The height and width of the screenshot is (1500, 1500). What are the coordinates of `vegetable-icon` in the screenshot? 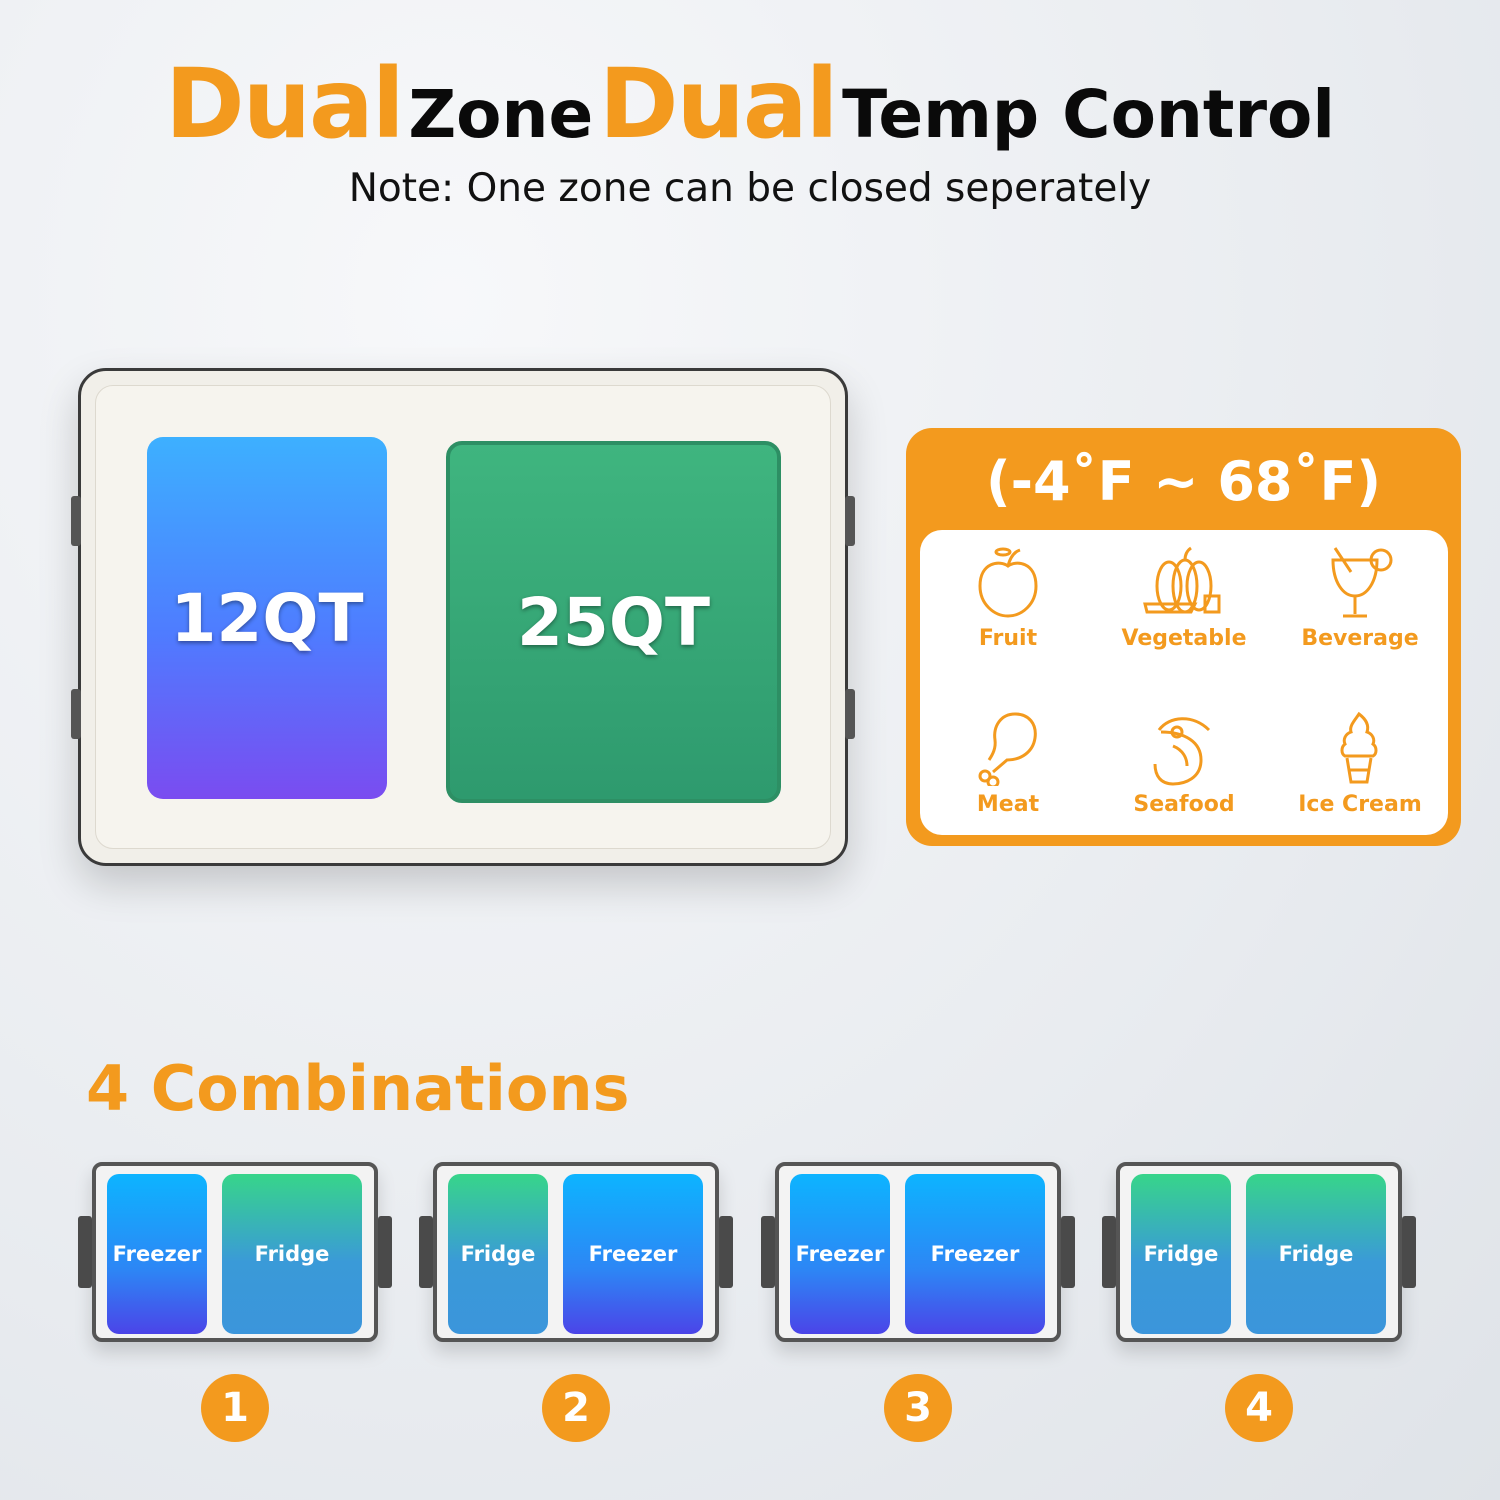 It's located at (1182, 580).